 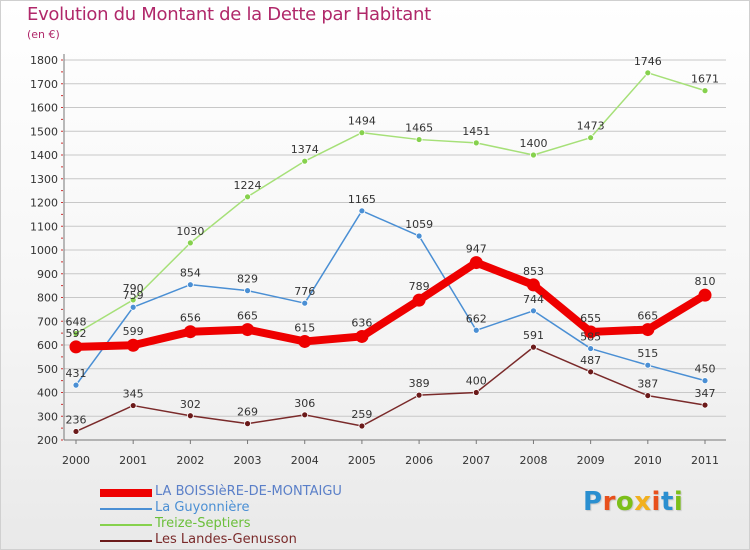 What do you see at coordinates (133, 295) in the screenshot?
I see `data-label: 759` at bounding box center [133, 295].